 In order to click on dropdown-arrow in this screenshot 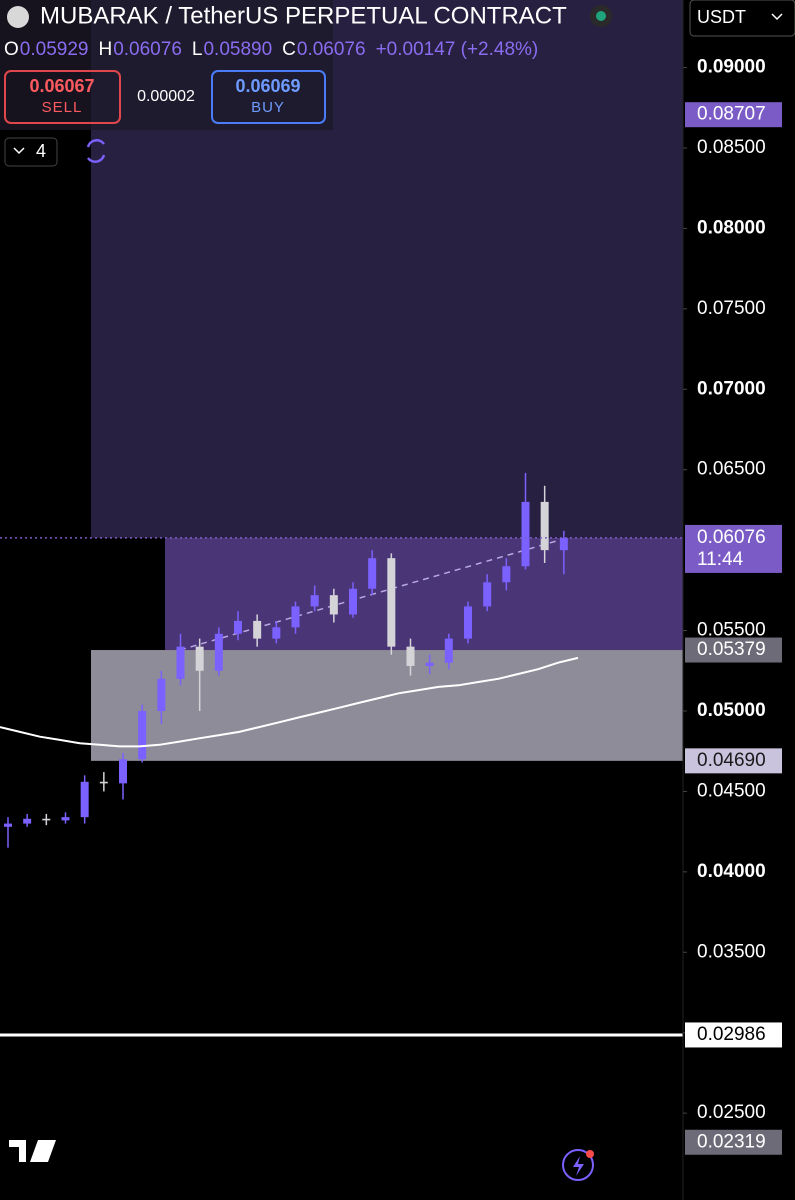, I will do `click(777, 17)`.